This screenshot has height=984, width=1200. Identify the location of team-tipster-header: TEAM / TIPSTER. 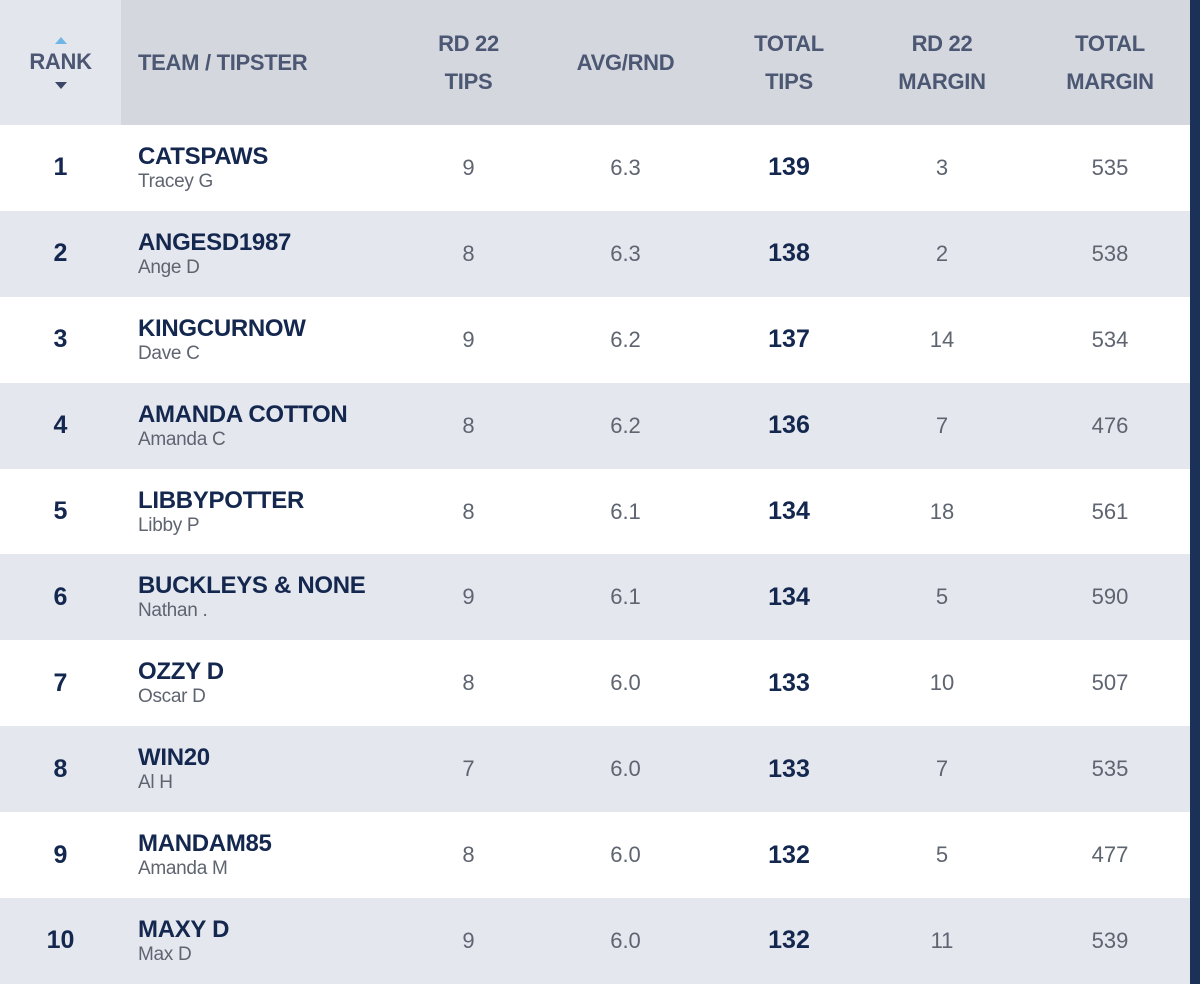
(223, 62).